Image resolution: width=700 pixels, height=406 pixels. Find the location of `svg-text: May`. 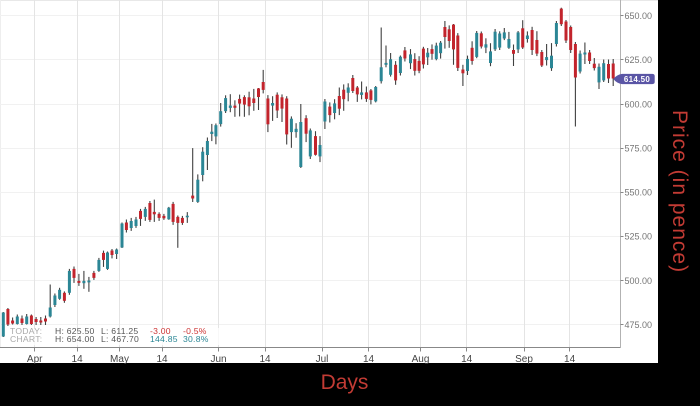

svg-text: May is located at coordinates (119, 359).